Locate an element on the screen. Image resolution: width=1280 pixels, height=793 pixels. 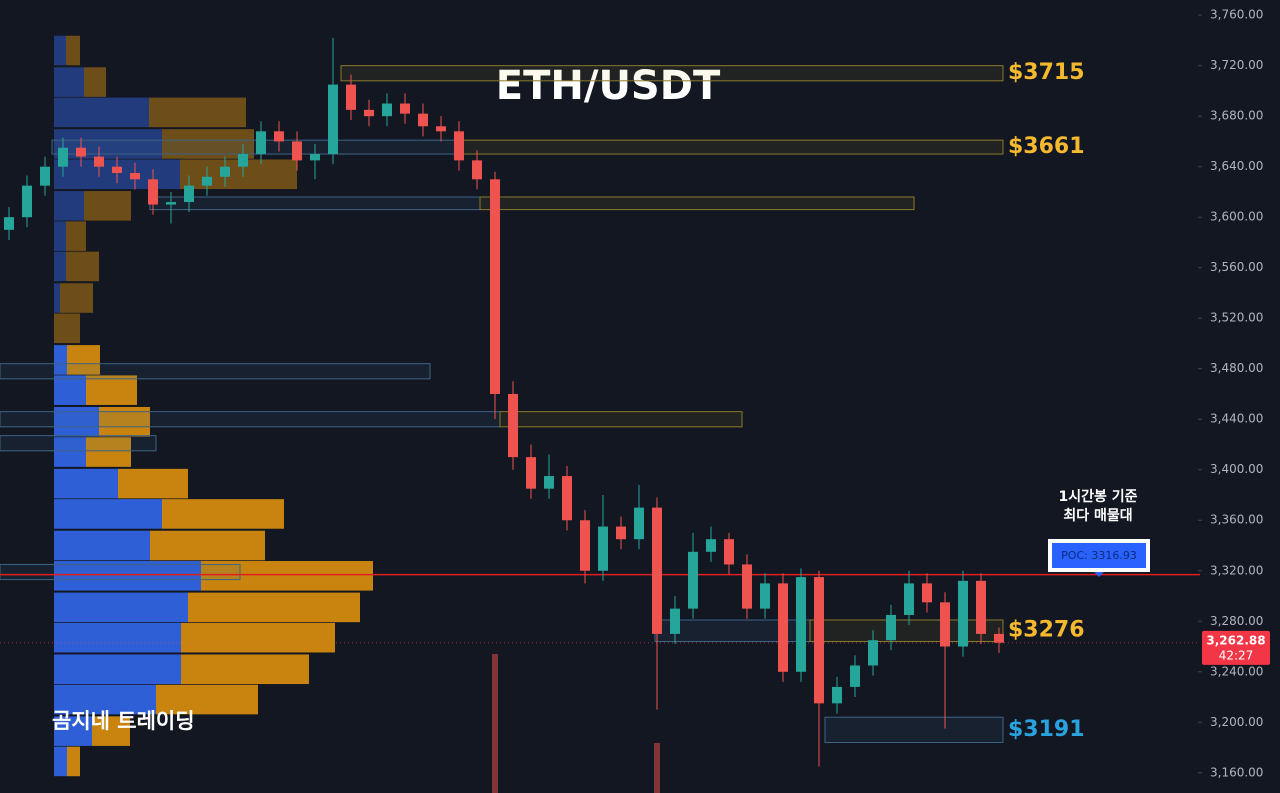
poc-label: POC: 3316.93 is located at coordinates (1099, 555).